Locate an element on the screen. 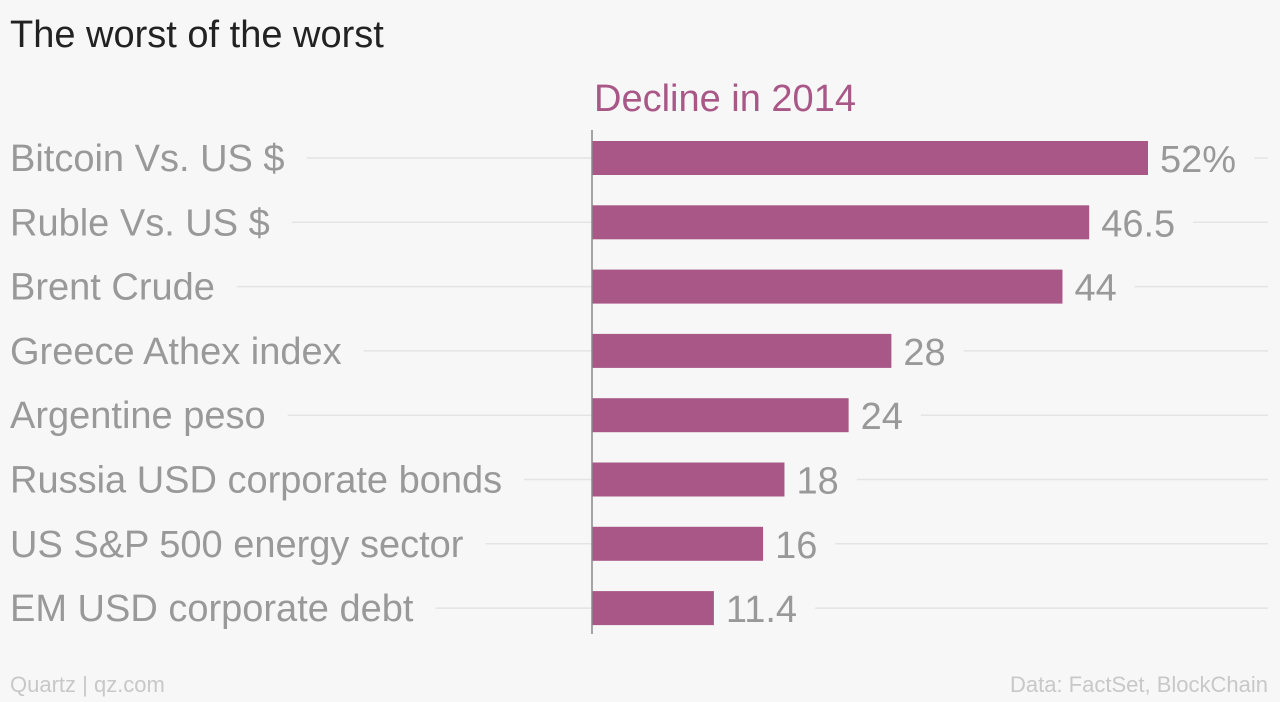  category-label: Argentine peso is located at coordinates (138, 416).